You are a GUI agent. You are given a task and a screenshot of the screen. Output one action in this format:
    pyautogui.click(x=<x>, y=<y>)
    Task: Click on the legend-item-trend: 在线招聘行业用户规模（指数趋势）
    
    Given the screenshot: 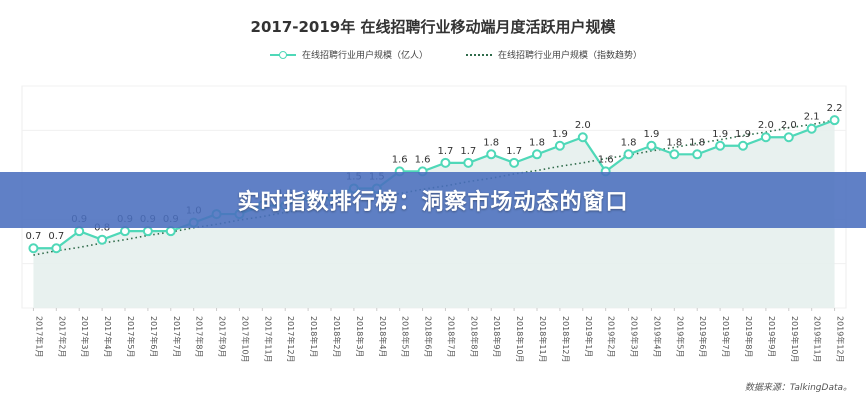 What is the action you would take?
    pyautogui.click(x=554, y=54)
    